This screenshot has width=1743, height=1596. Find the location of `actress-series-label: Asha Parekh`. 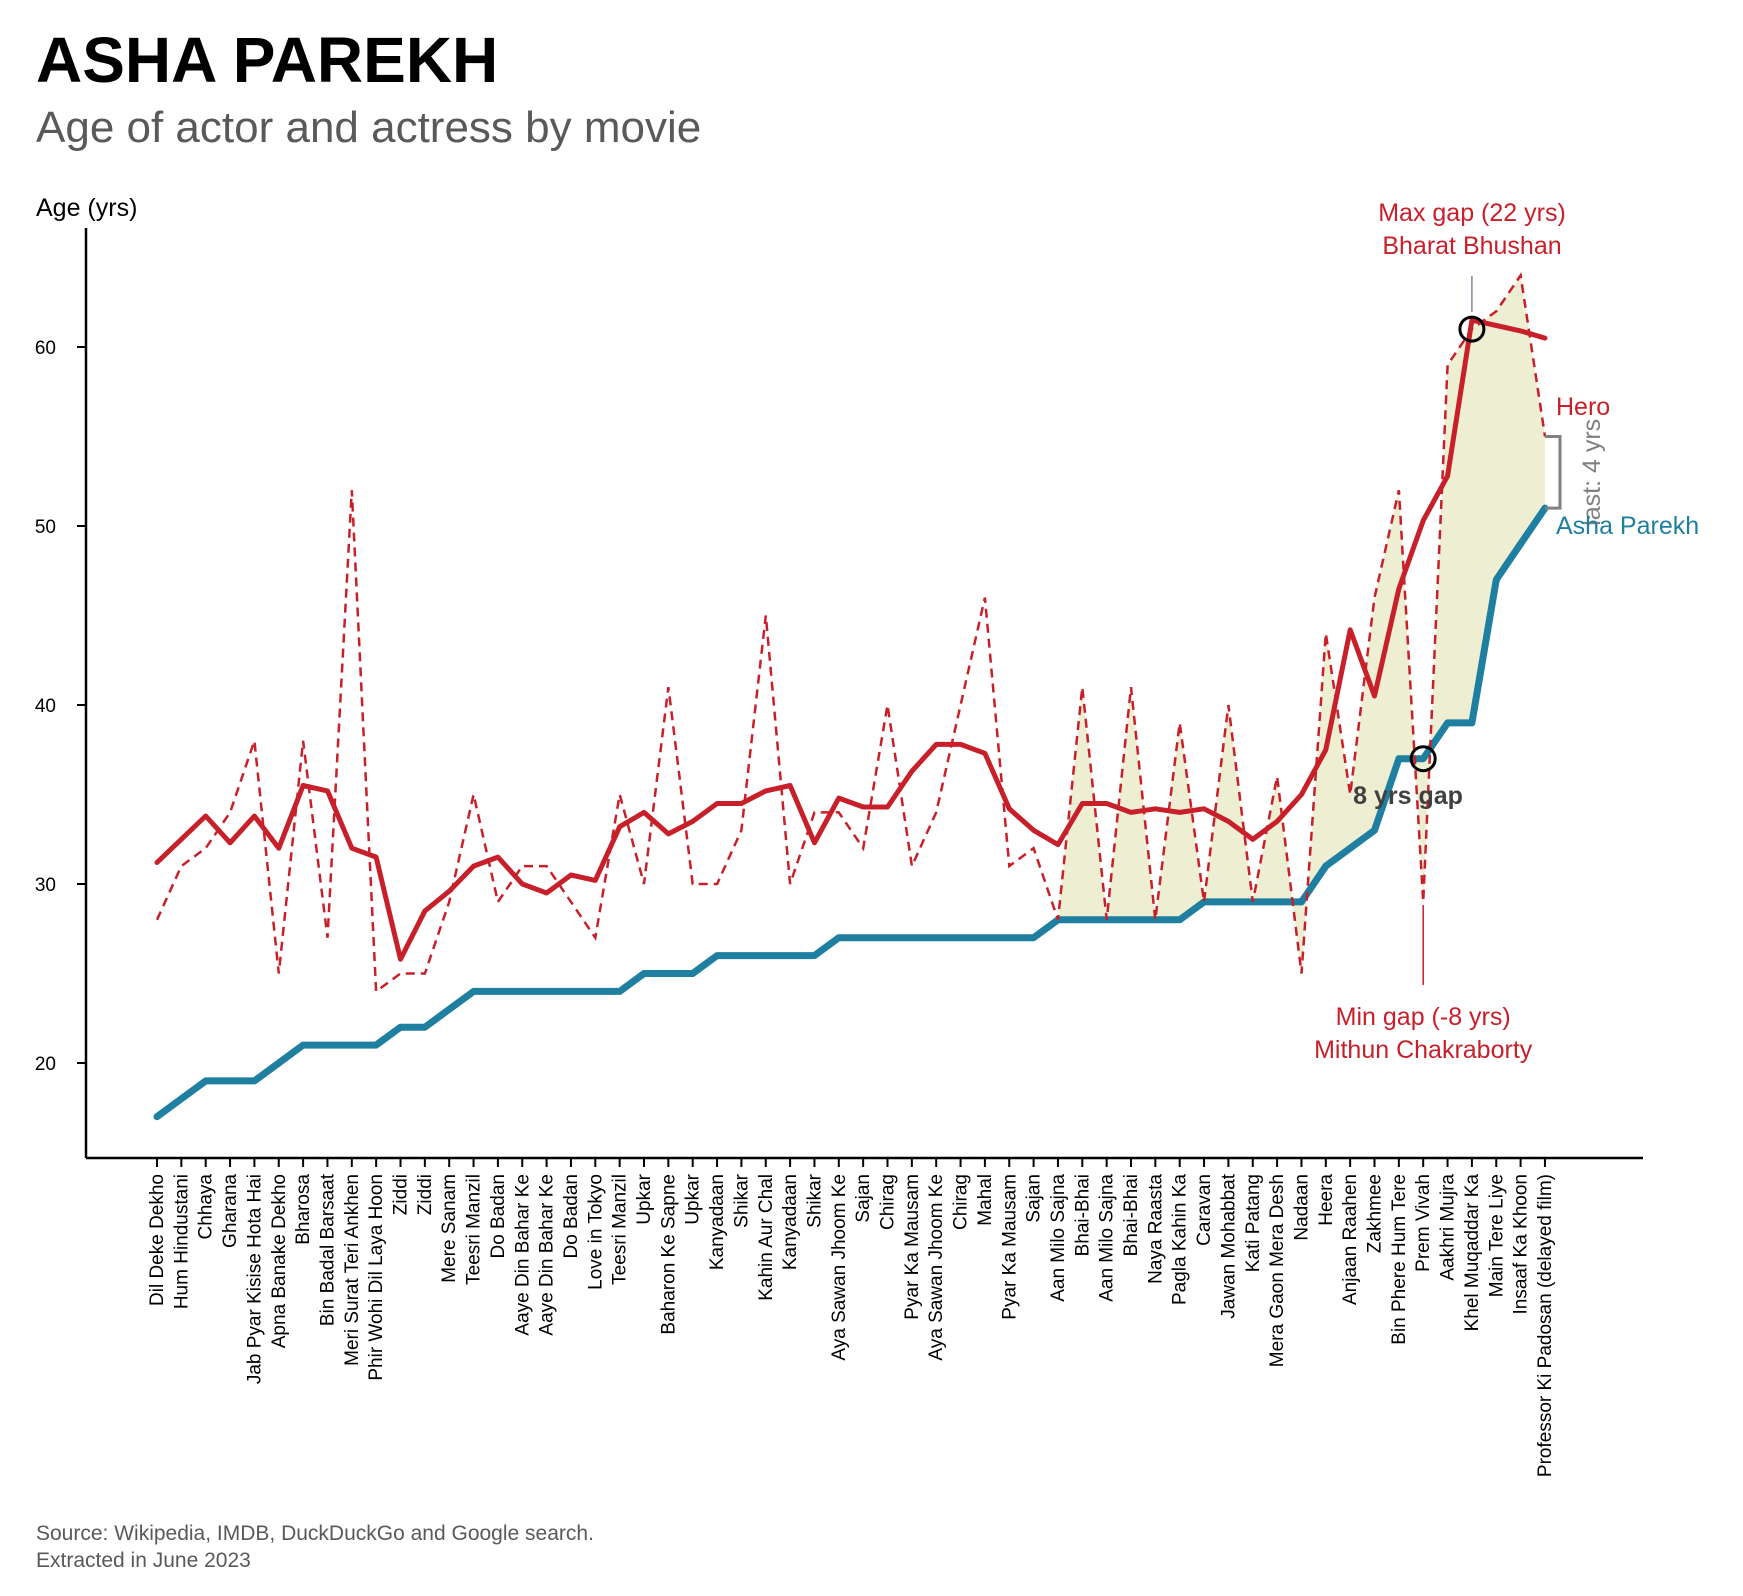

actress-series-label: Asha Parekh is located at coordinates (1627, 526).